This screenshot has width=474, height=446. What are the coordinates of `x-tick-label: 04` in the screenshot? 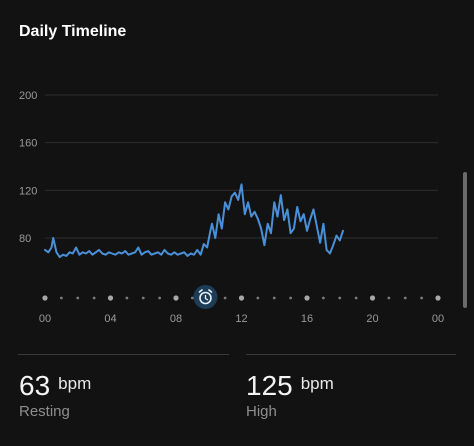 It's located at (110, 319).